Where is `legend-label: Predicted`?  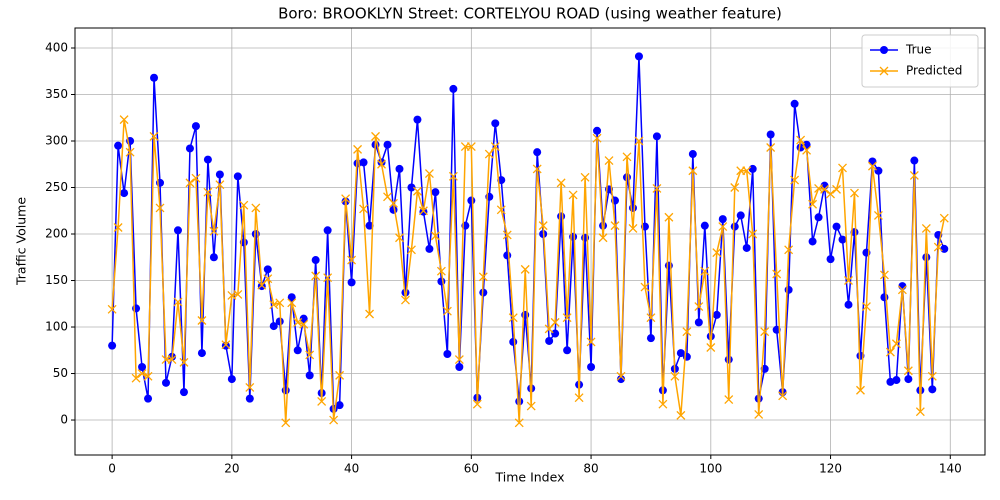 legend-label: Predicted is located at coordinates (934, 71).